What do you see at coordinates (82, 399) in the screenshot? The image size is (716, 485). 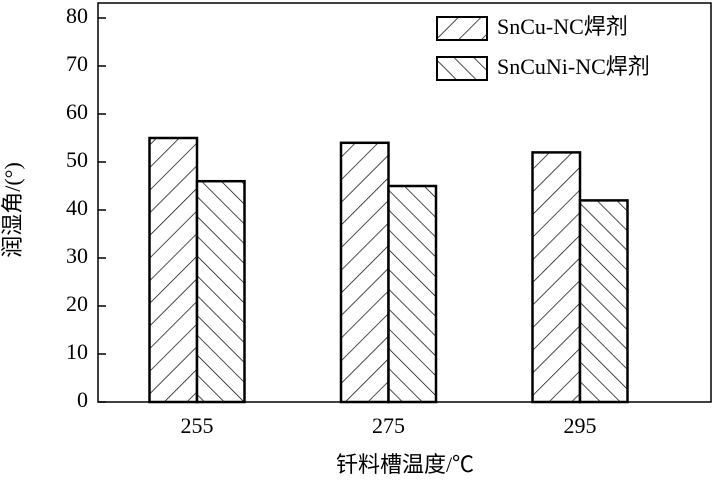 I see `y-tick-label: 0` at bounding box center [82, 399].